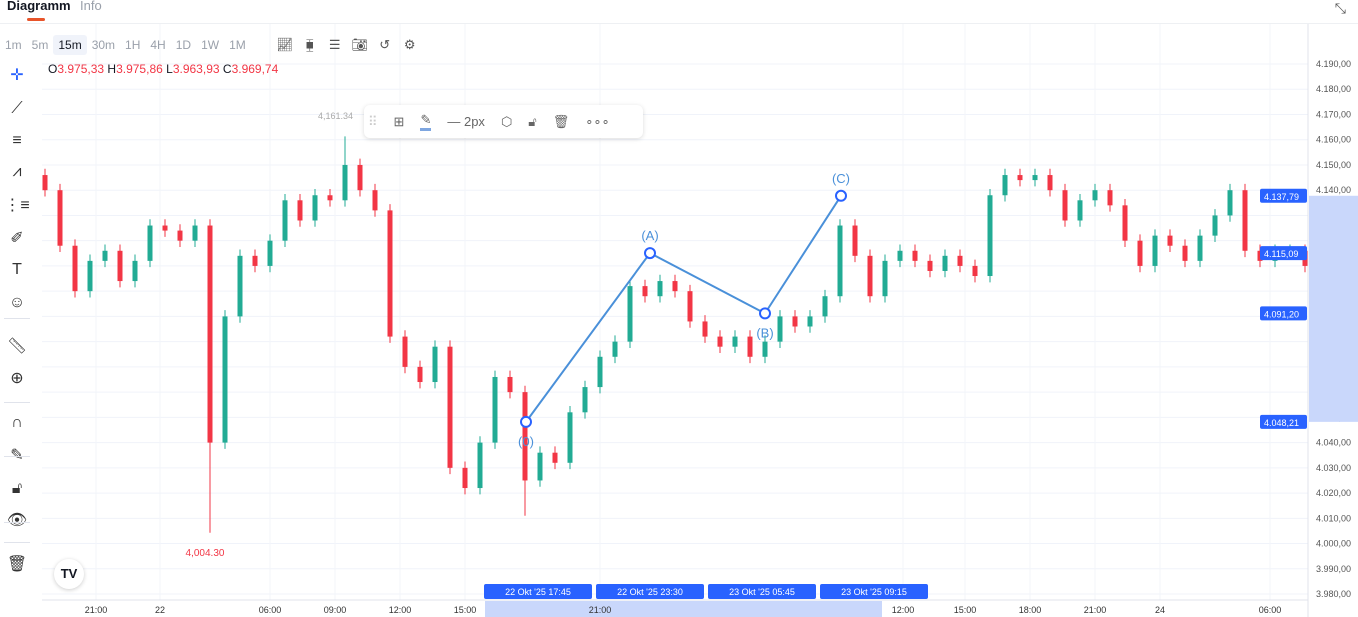 This screenshot has width=1358, height=617. I want to click on list-icon: ☰, so click(334, 44).